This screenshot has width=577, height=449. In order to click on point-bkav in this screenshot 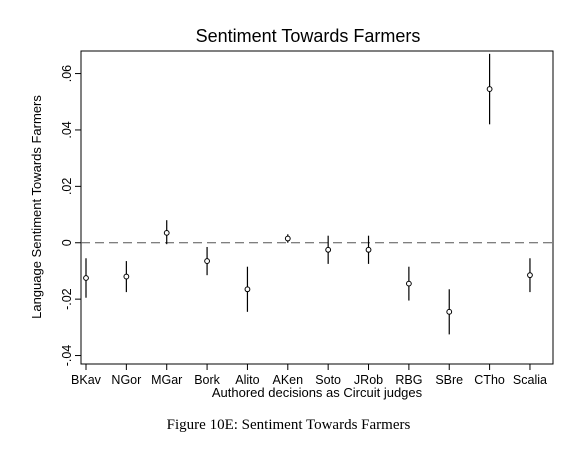, I will do `click(86, 278)`.